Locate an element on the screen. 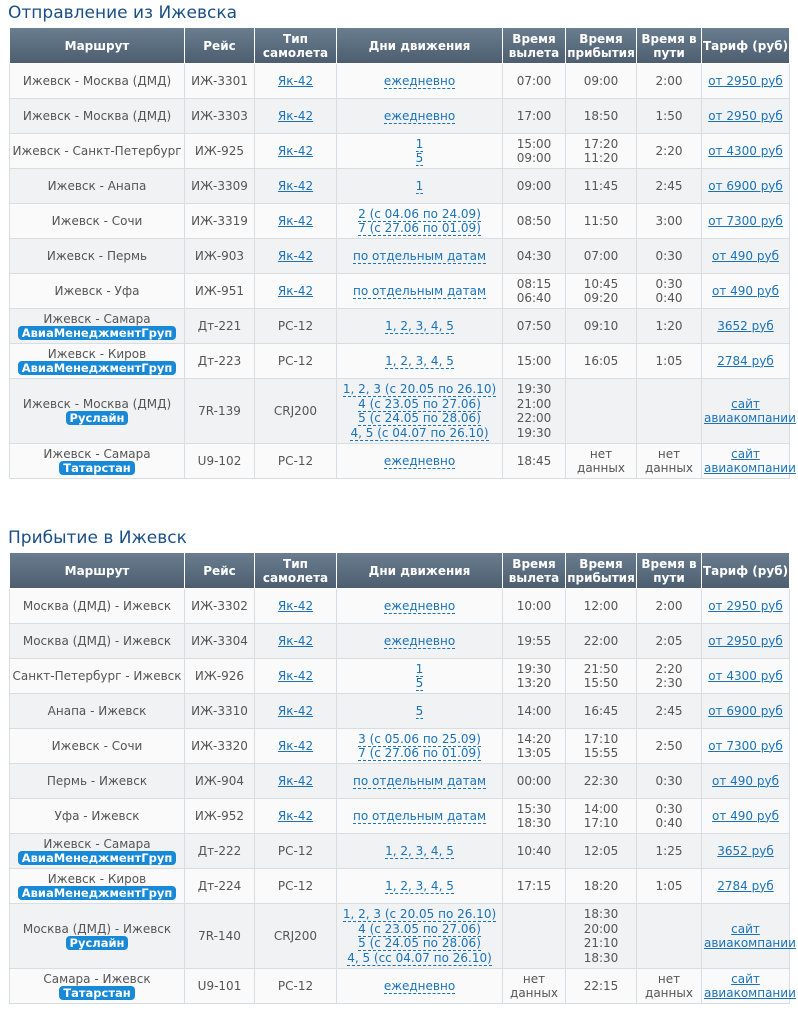  days-link: 2 (с 04.06 по 24.09) is located at coordinates (419, 214).